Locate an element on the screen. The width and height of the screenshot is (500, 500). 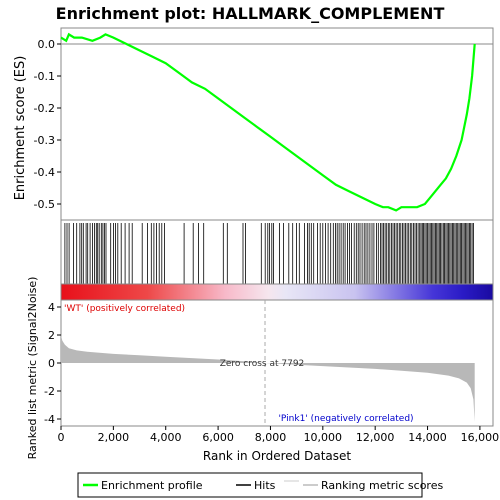
x-tick-label: 6,000 is located at coordinates (218, 437).